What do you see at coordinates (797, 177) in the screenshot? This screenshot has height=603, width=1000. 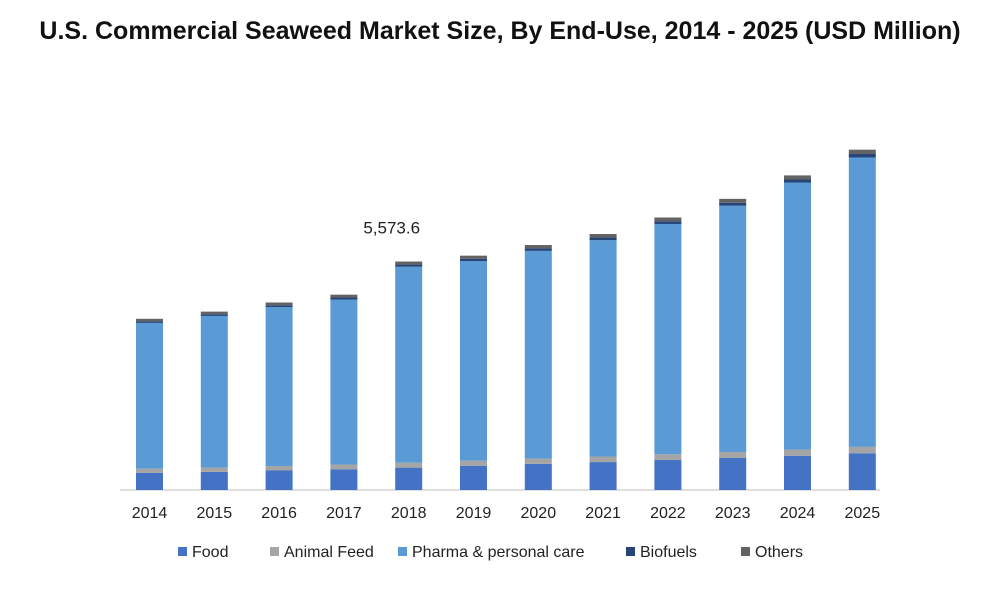 I see `bar-others-2024` at bounding box center [797, 177].